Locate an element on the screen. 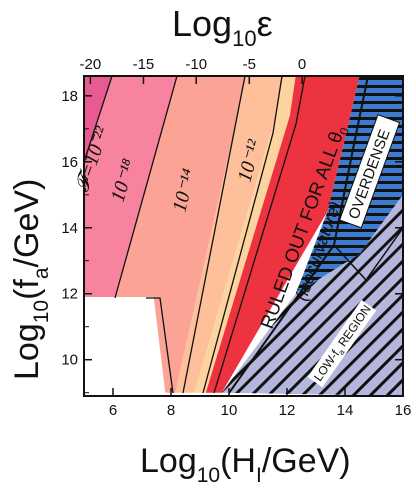 This screenshot has width=416, height=491. low-region-box is located at coordinates (342, 344).